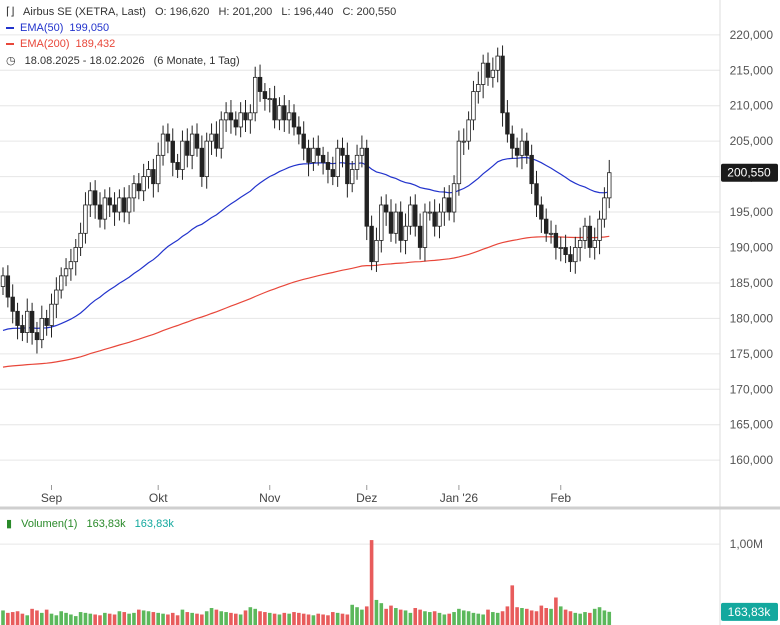  Describe the element at coordinates (752, 248) in the screenshot. I see `price-tick-label: 190,000` at that location.